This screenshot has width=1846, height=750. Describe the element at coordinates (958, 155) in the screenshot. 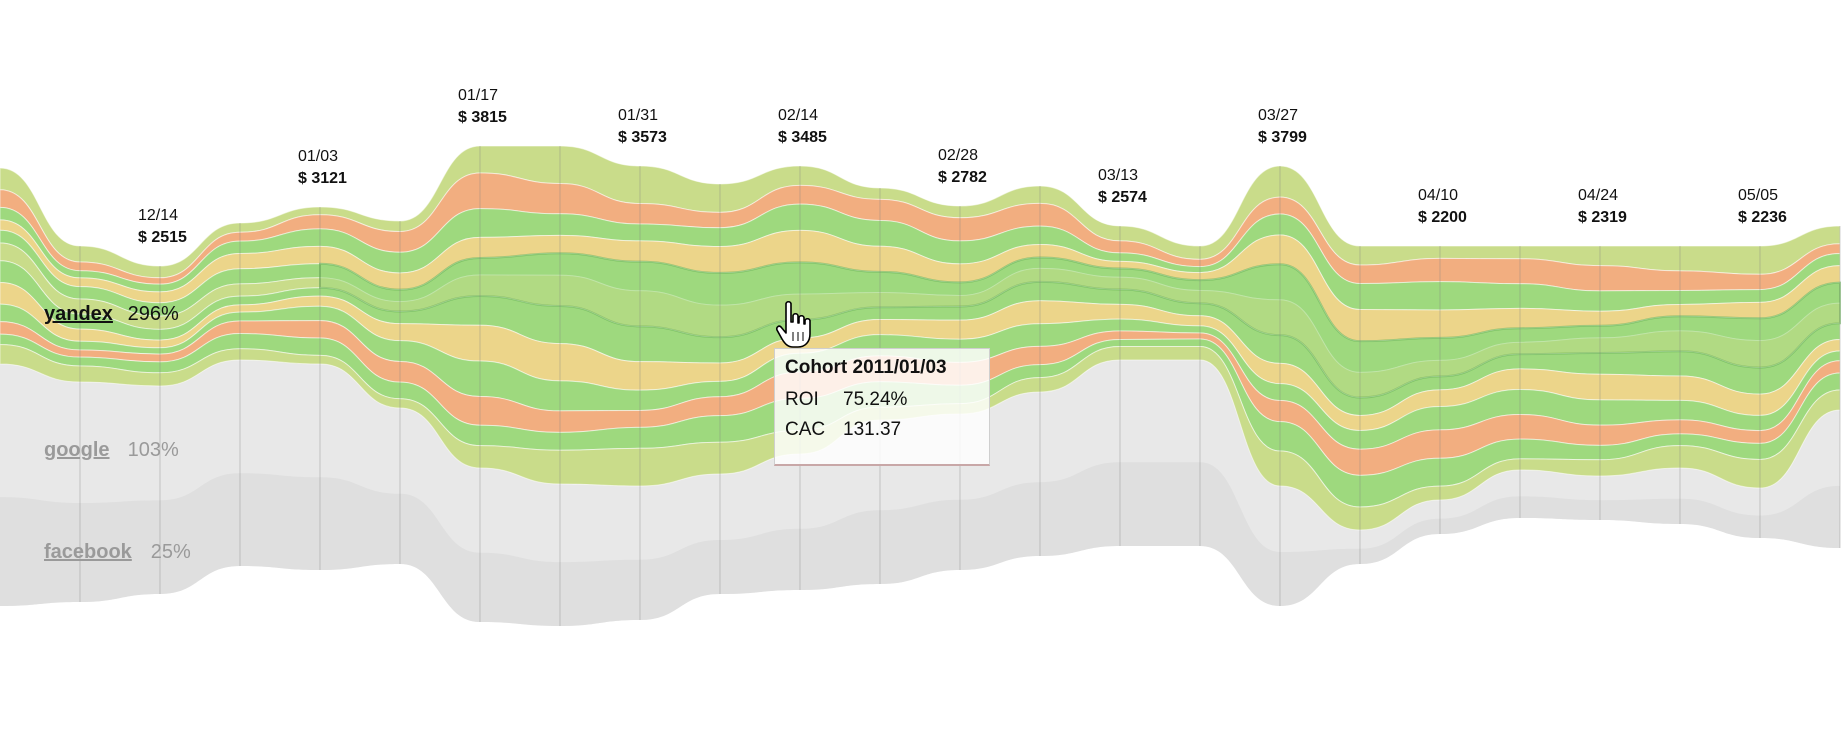

I see `period-date-label: 02/28` at that location.